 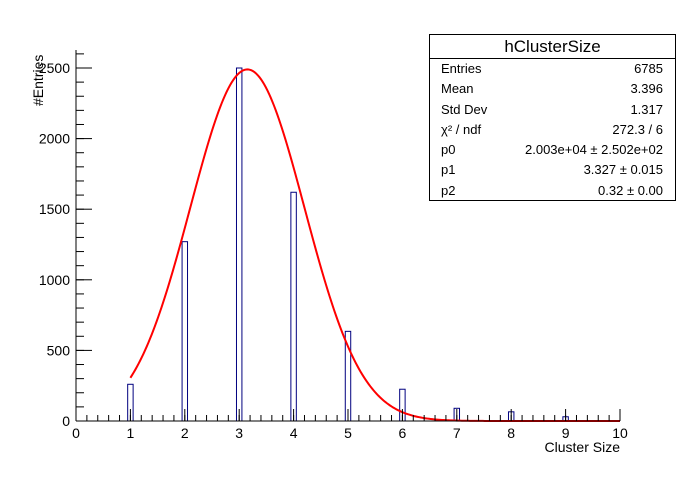 I want to click on y-tick-label: 0, so click(x=66, y=421).